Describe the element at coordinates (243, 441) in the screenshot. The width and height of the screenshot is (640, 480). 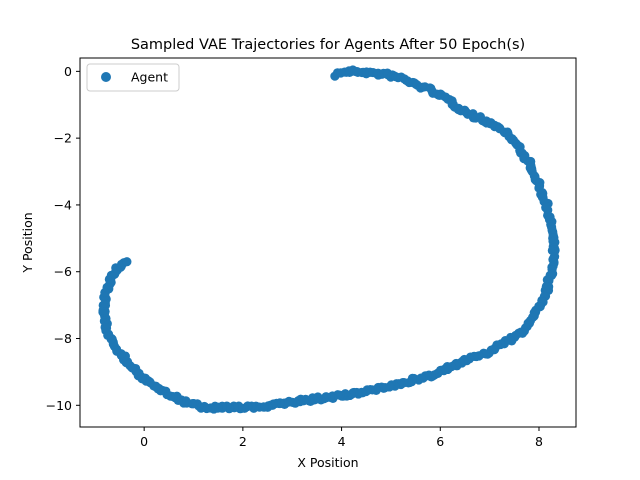
I see `x-tick-label: 2` at that location.